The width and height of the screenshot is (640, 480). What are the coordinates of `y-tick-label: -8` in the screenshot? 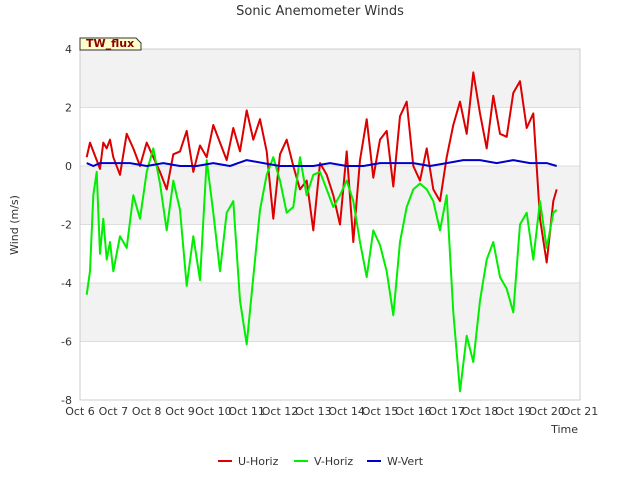 It's located at (66, 400).